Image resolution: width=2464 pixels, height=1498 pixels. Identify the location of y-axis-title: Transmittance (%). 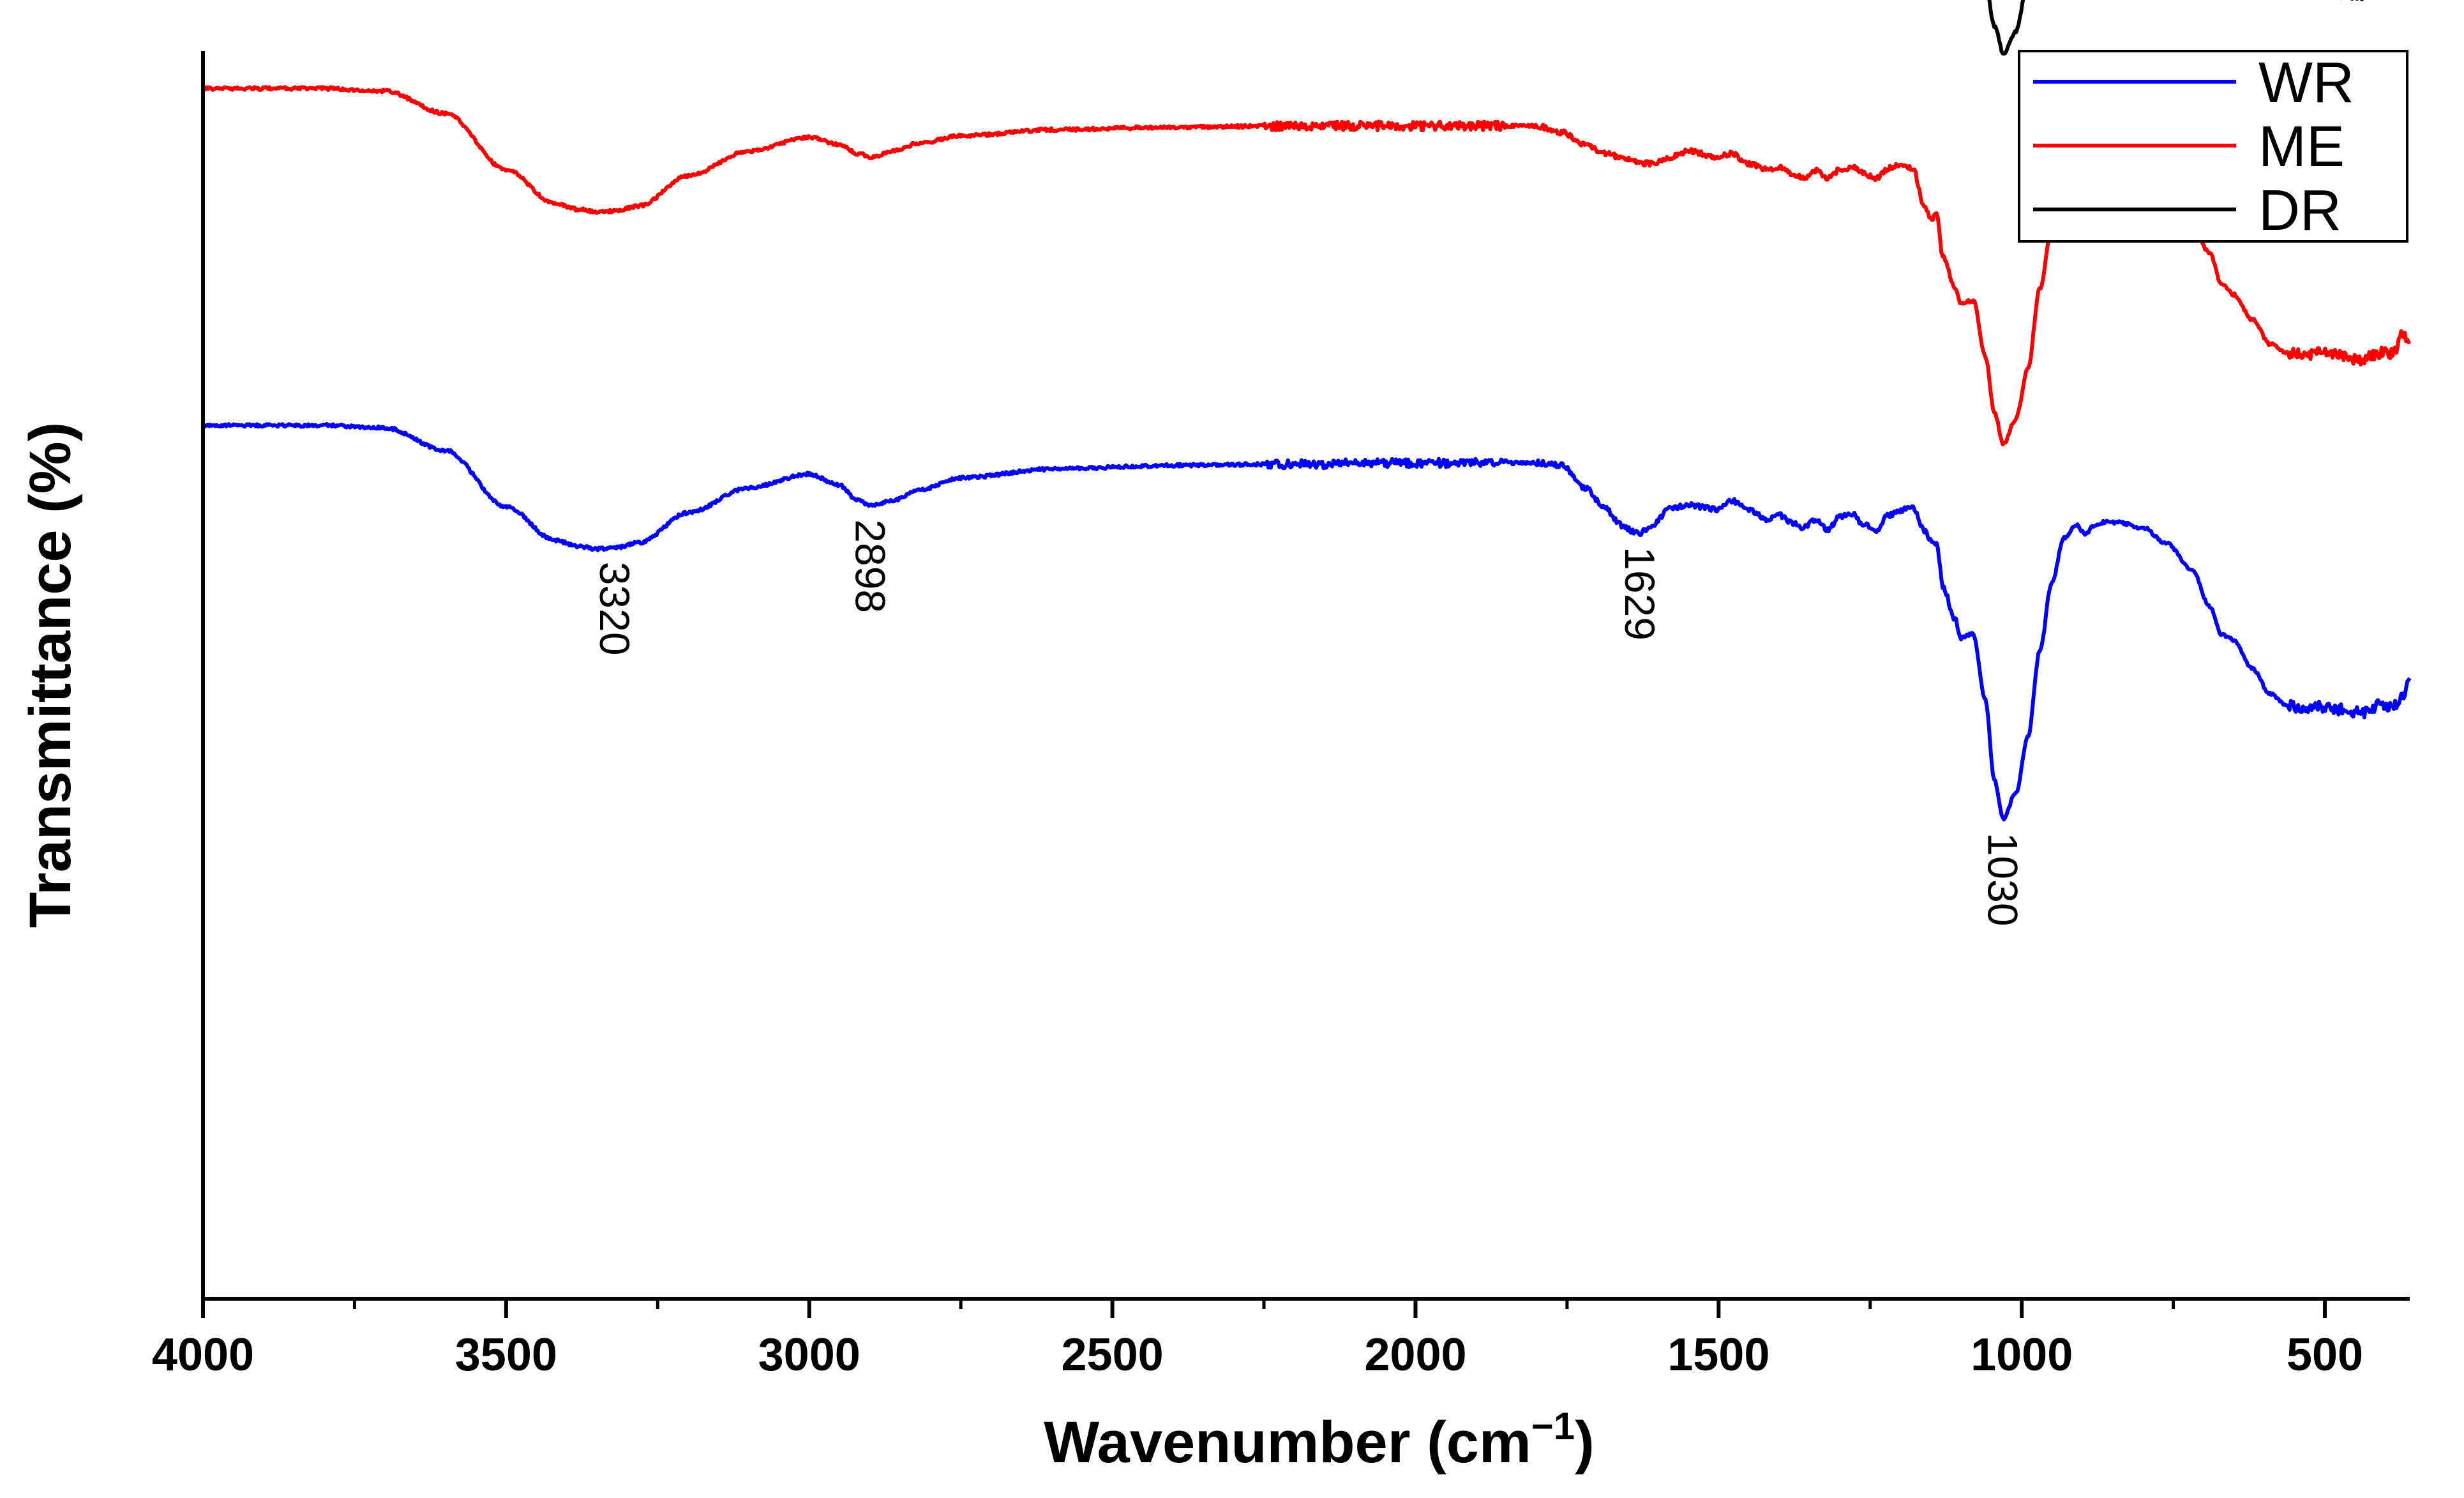
(50, 675).